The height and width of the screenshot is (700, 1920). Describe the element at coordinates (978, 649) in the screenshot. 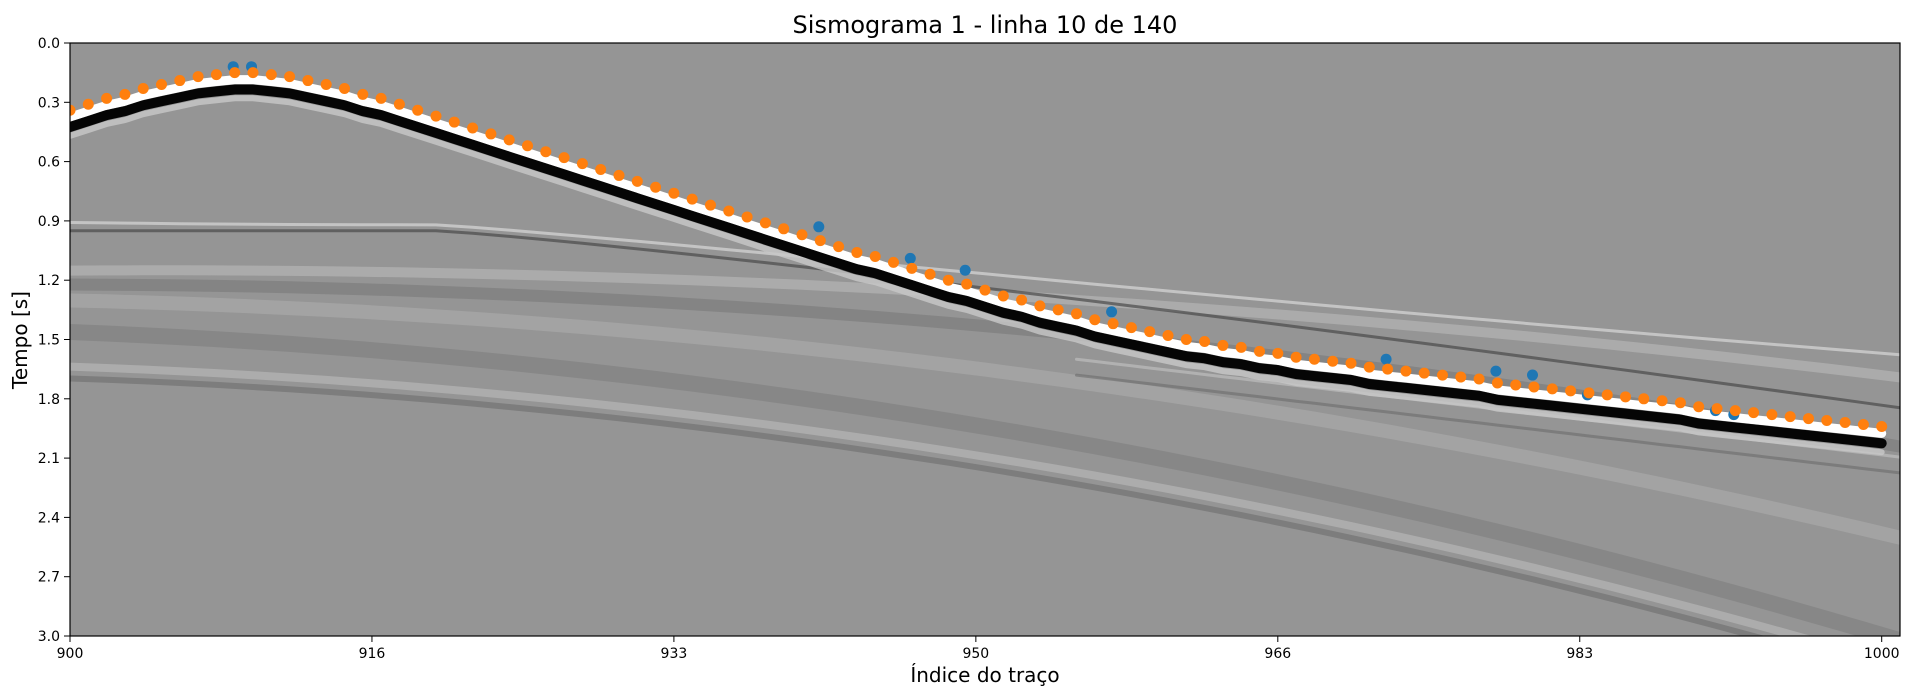

I see `x-axis-ticks: 900 916 933 950 966 983 1000` at that location.